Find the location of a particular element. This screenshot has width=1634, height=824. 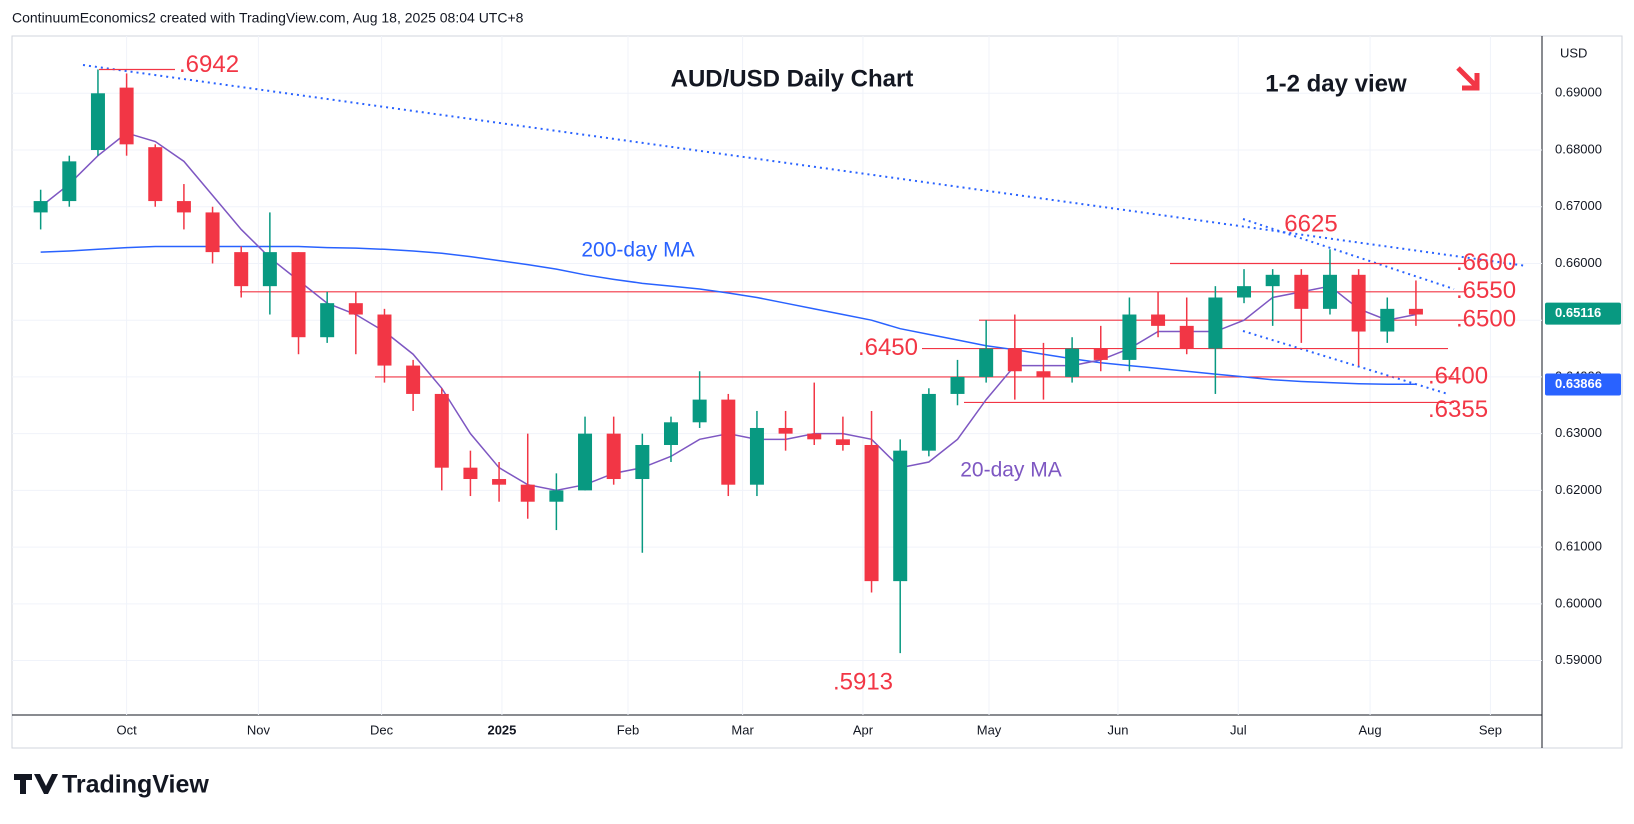

y-tick-label: 0.60000 is located at coordinates (1578, 602).